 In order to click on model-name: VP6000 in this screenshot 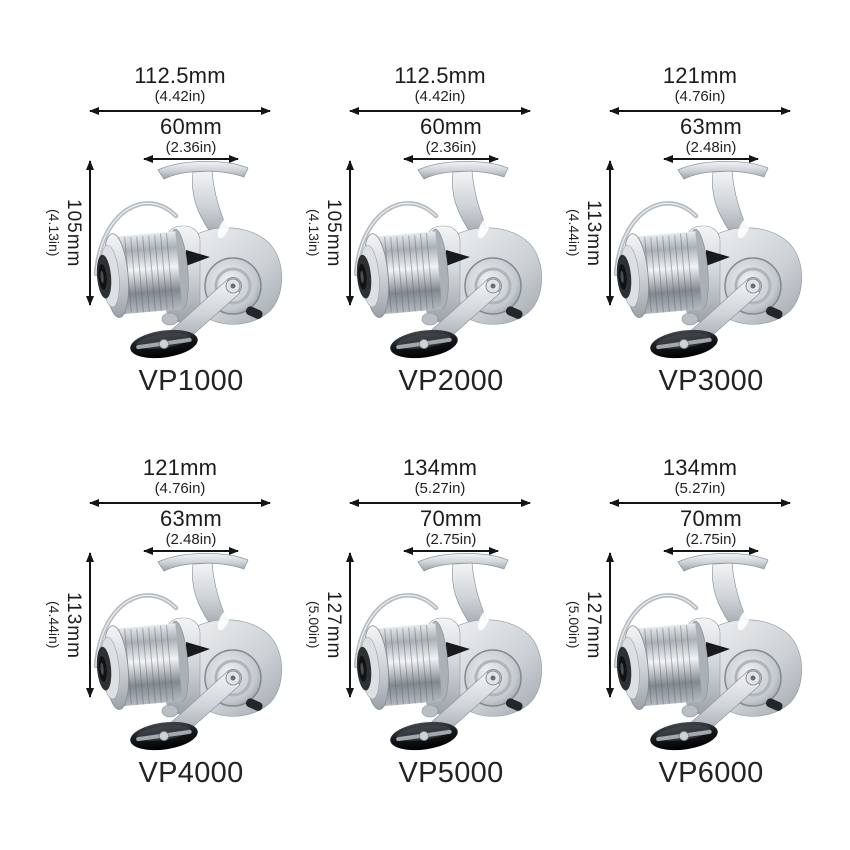, I will do `click(711, 773)`.